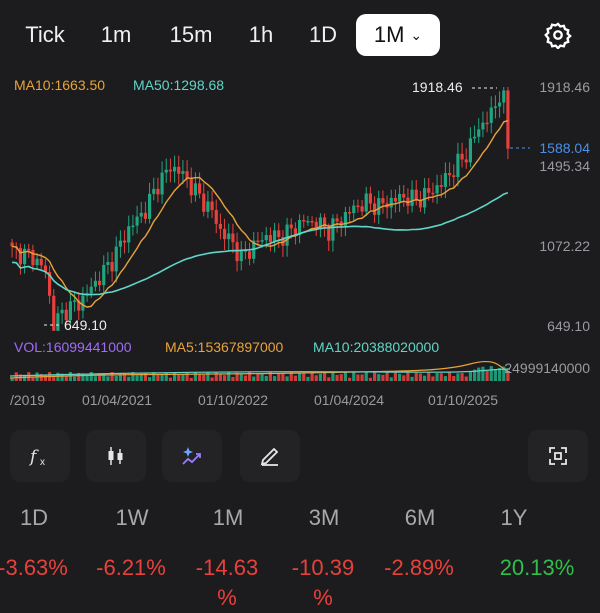 The width and height of the screenshot is (600, 613). What do you see at coordinates (233, 400) in the screenshot?
I see `x-axis-label: 01/10/2022` at bounding box center [233, 400].